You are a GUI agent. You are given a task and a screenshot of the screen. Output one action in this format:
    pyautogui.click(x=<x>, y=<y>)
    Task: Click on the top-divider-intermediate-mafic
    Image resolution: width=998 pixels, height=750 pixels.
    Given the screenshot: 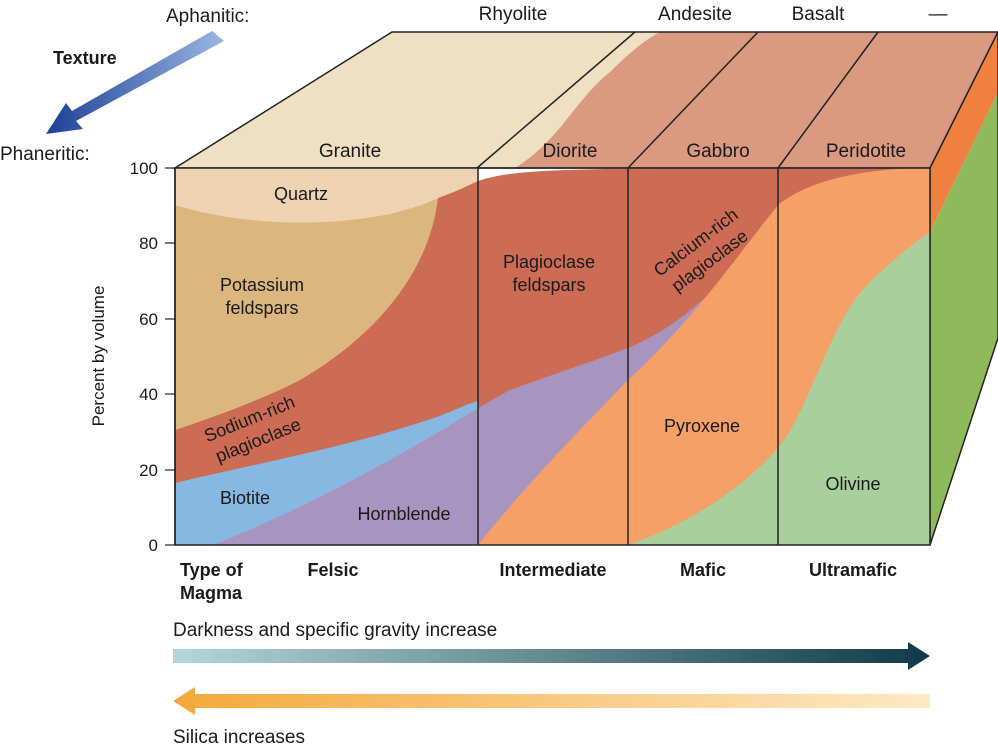 What is the action you would take?
    pyautogui.click(x=693, y=100)
    